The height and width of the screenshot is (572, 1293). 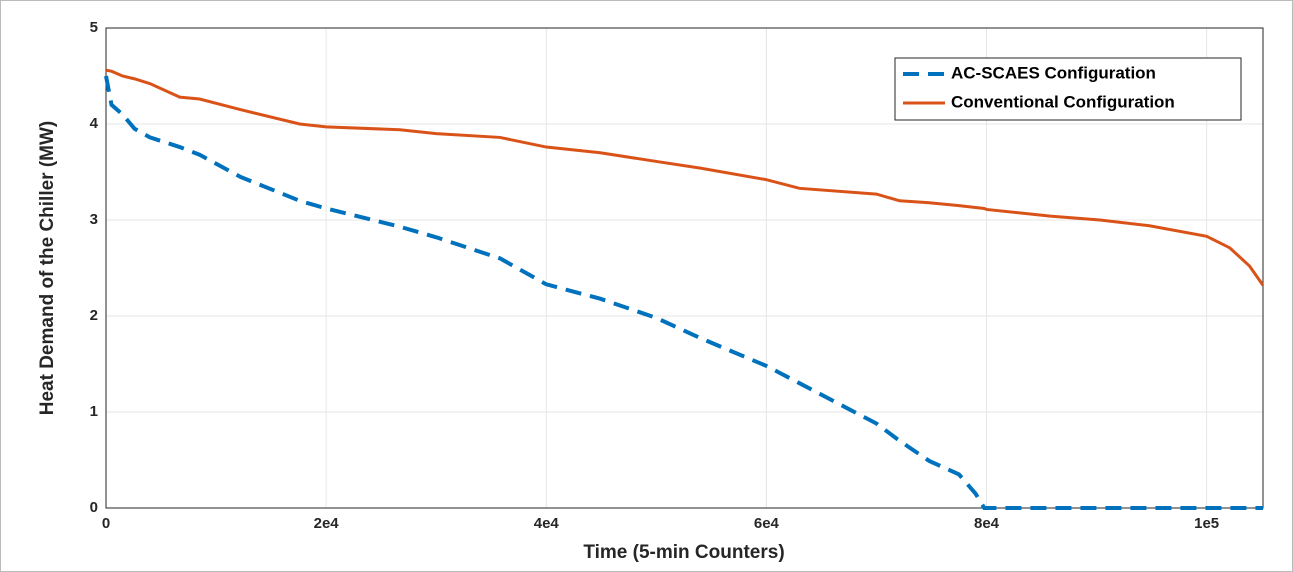 What do you see at coordinates (47, 268) in the screenshot?
I see `y-axis-label: Heat Demand of the Chiller (MW)` at bounding box center [47, 268].